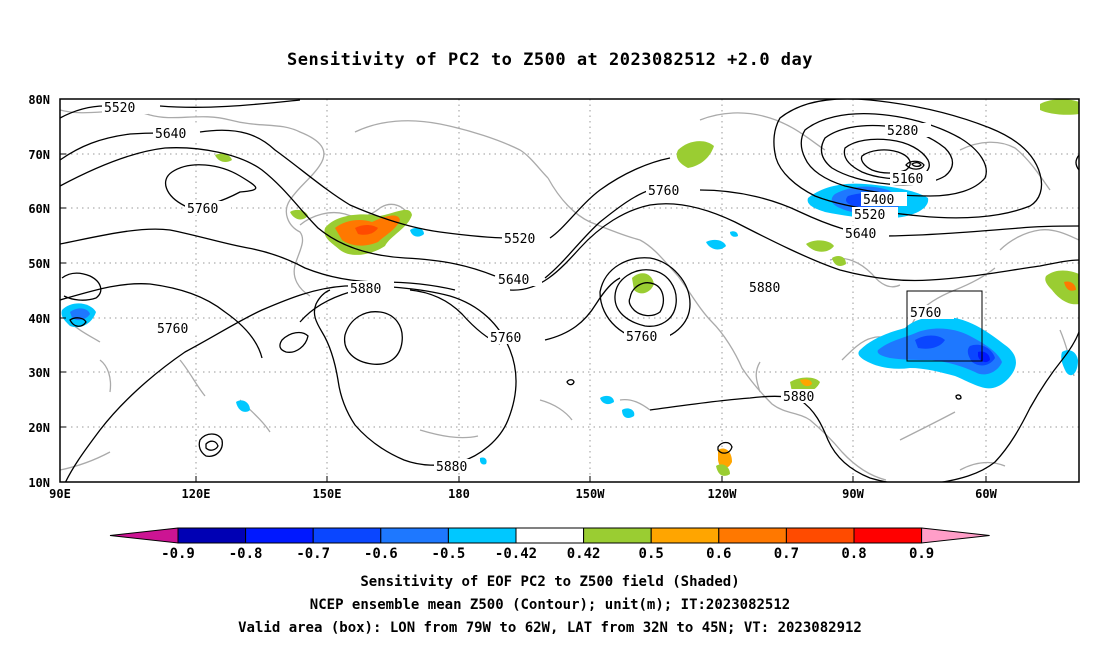 This screenshot has width=1100, height=650. I want to click on colorbar-tick-label: -0.7, so click(313, 554).